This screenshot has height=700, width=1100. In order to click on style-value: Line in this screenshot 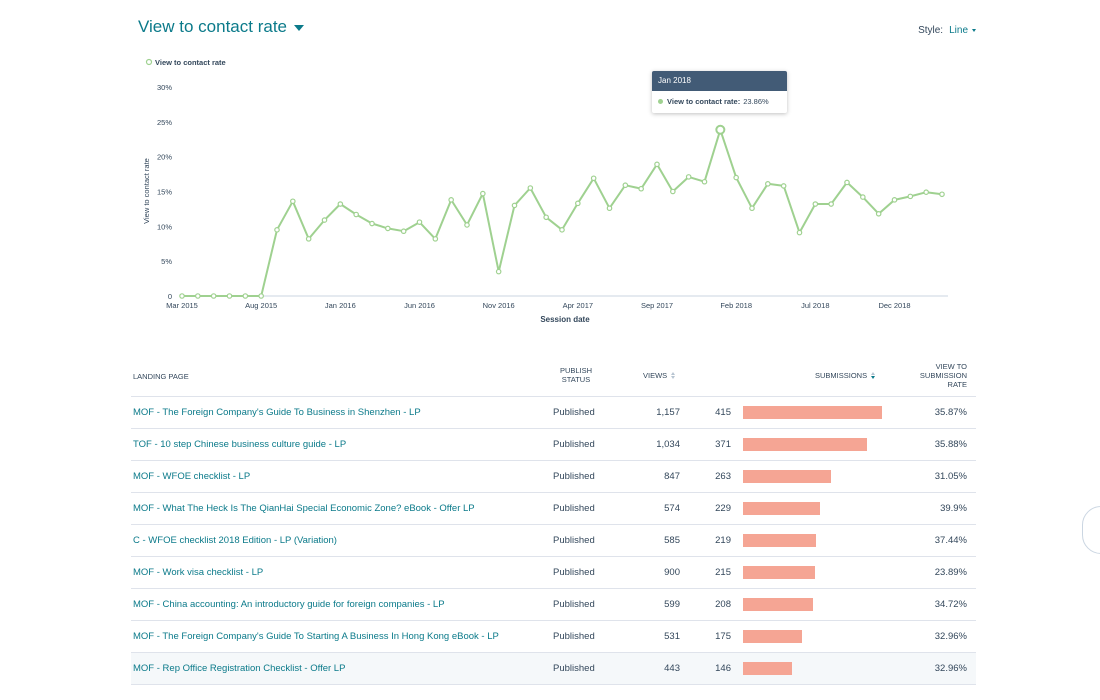, I will do `click(958, 30)`.